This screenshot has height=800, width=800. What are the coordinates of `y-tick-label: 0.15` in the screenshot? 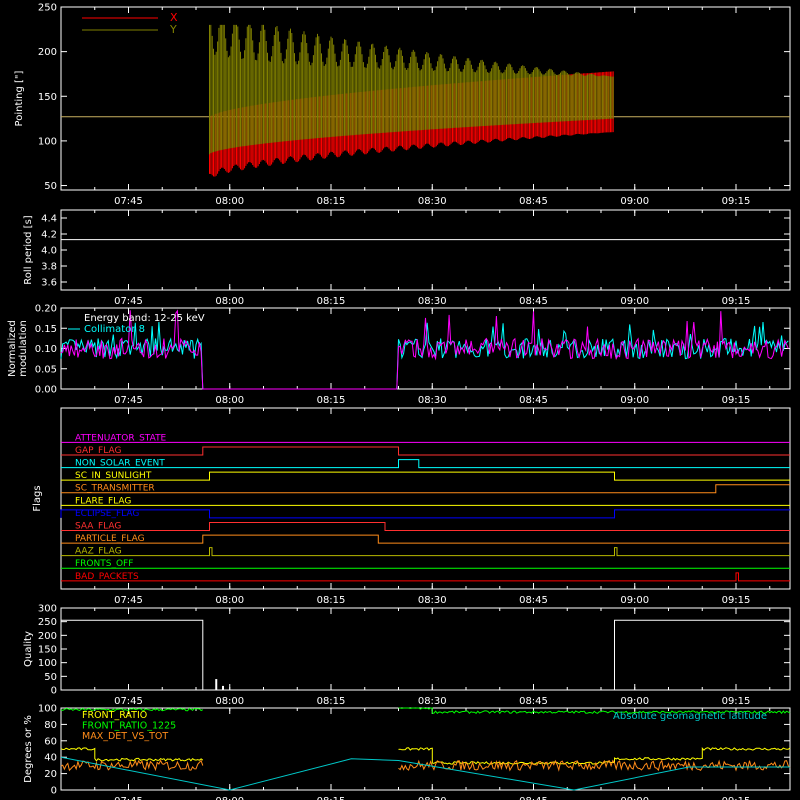 It's located at (46, 329).